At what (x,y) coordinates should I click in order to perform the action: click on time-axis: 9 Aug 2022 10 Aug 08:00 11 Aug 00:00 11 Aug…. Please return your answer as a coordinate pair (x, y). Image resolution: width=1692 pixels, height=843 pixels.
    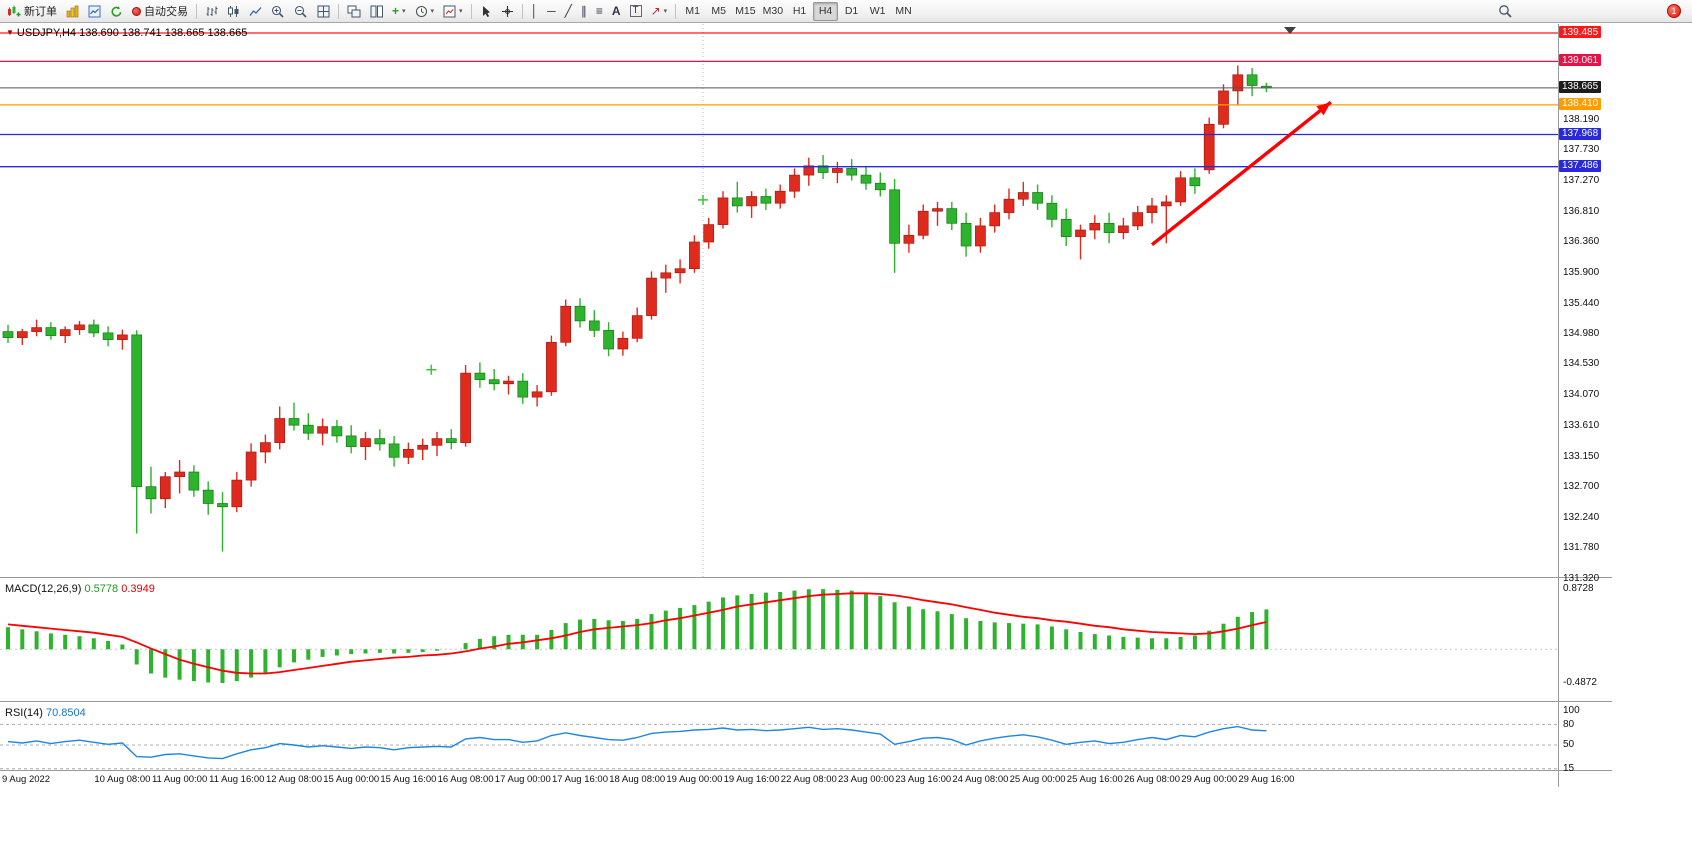
    Looking at the image, I should click on (779, 779).